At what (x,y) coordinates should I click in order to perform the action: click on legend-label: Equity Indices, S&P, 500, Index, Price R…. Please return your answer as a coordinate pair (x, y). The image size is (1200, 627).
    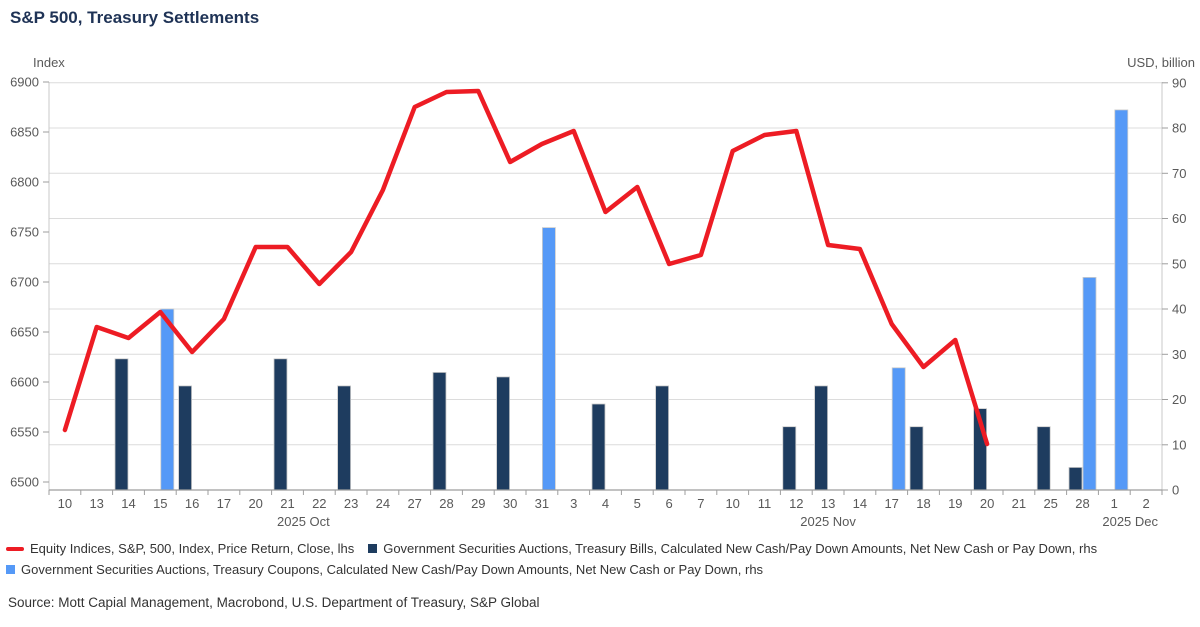
    Looking at the image, I should click on (192, 548).